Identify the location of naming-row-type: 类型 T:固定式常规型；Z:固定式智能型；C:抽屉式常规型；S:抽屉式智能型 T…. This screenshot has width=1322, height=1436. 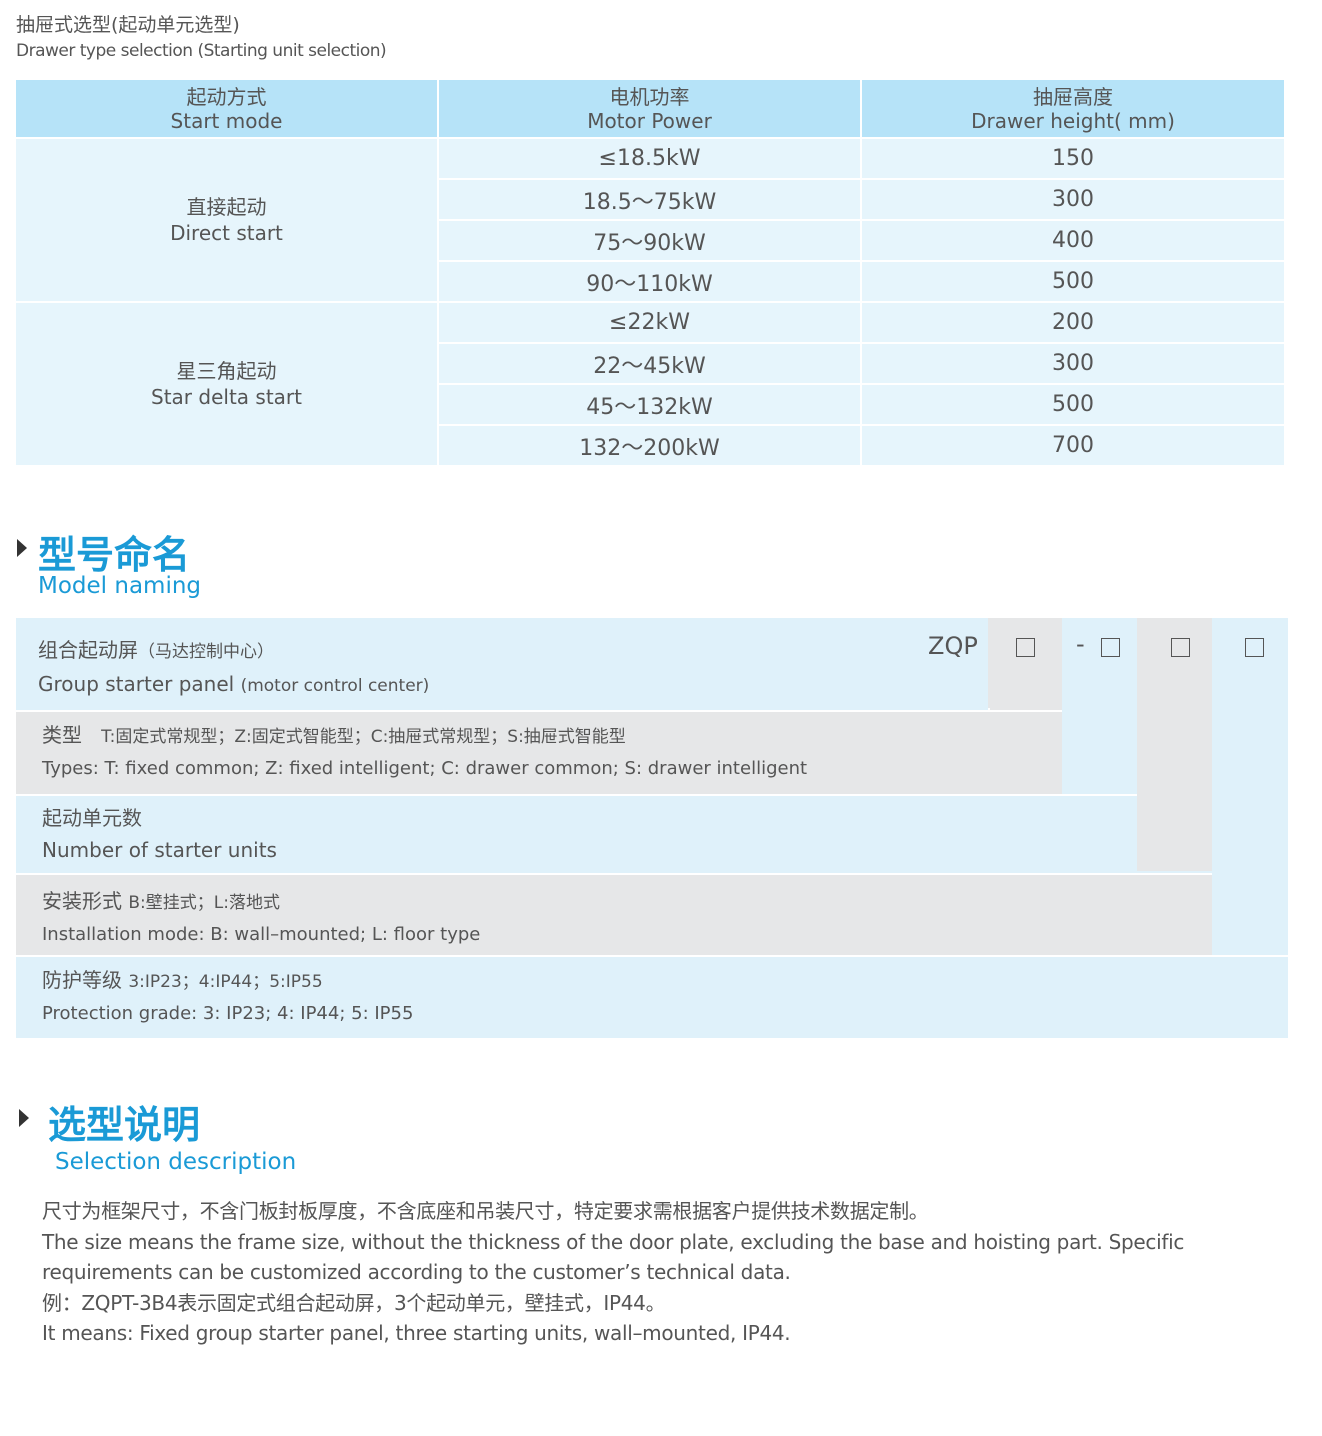
(425, 751).